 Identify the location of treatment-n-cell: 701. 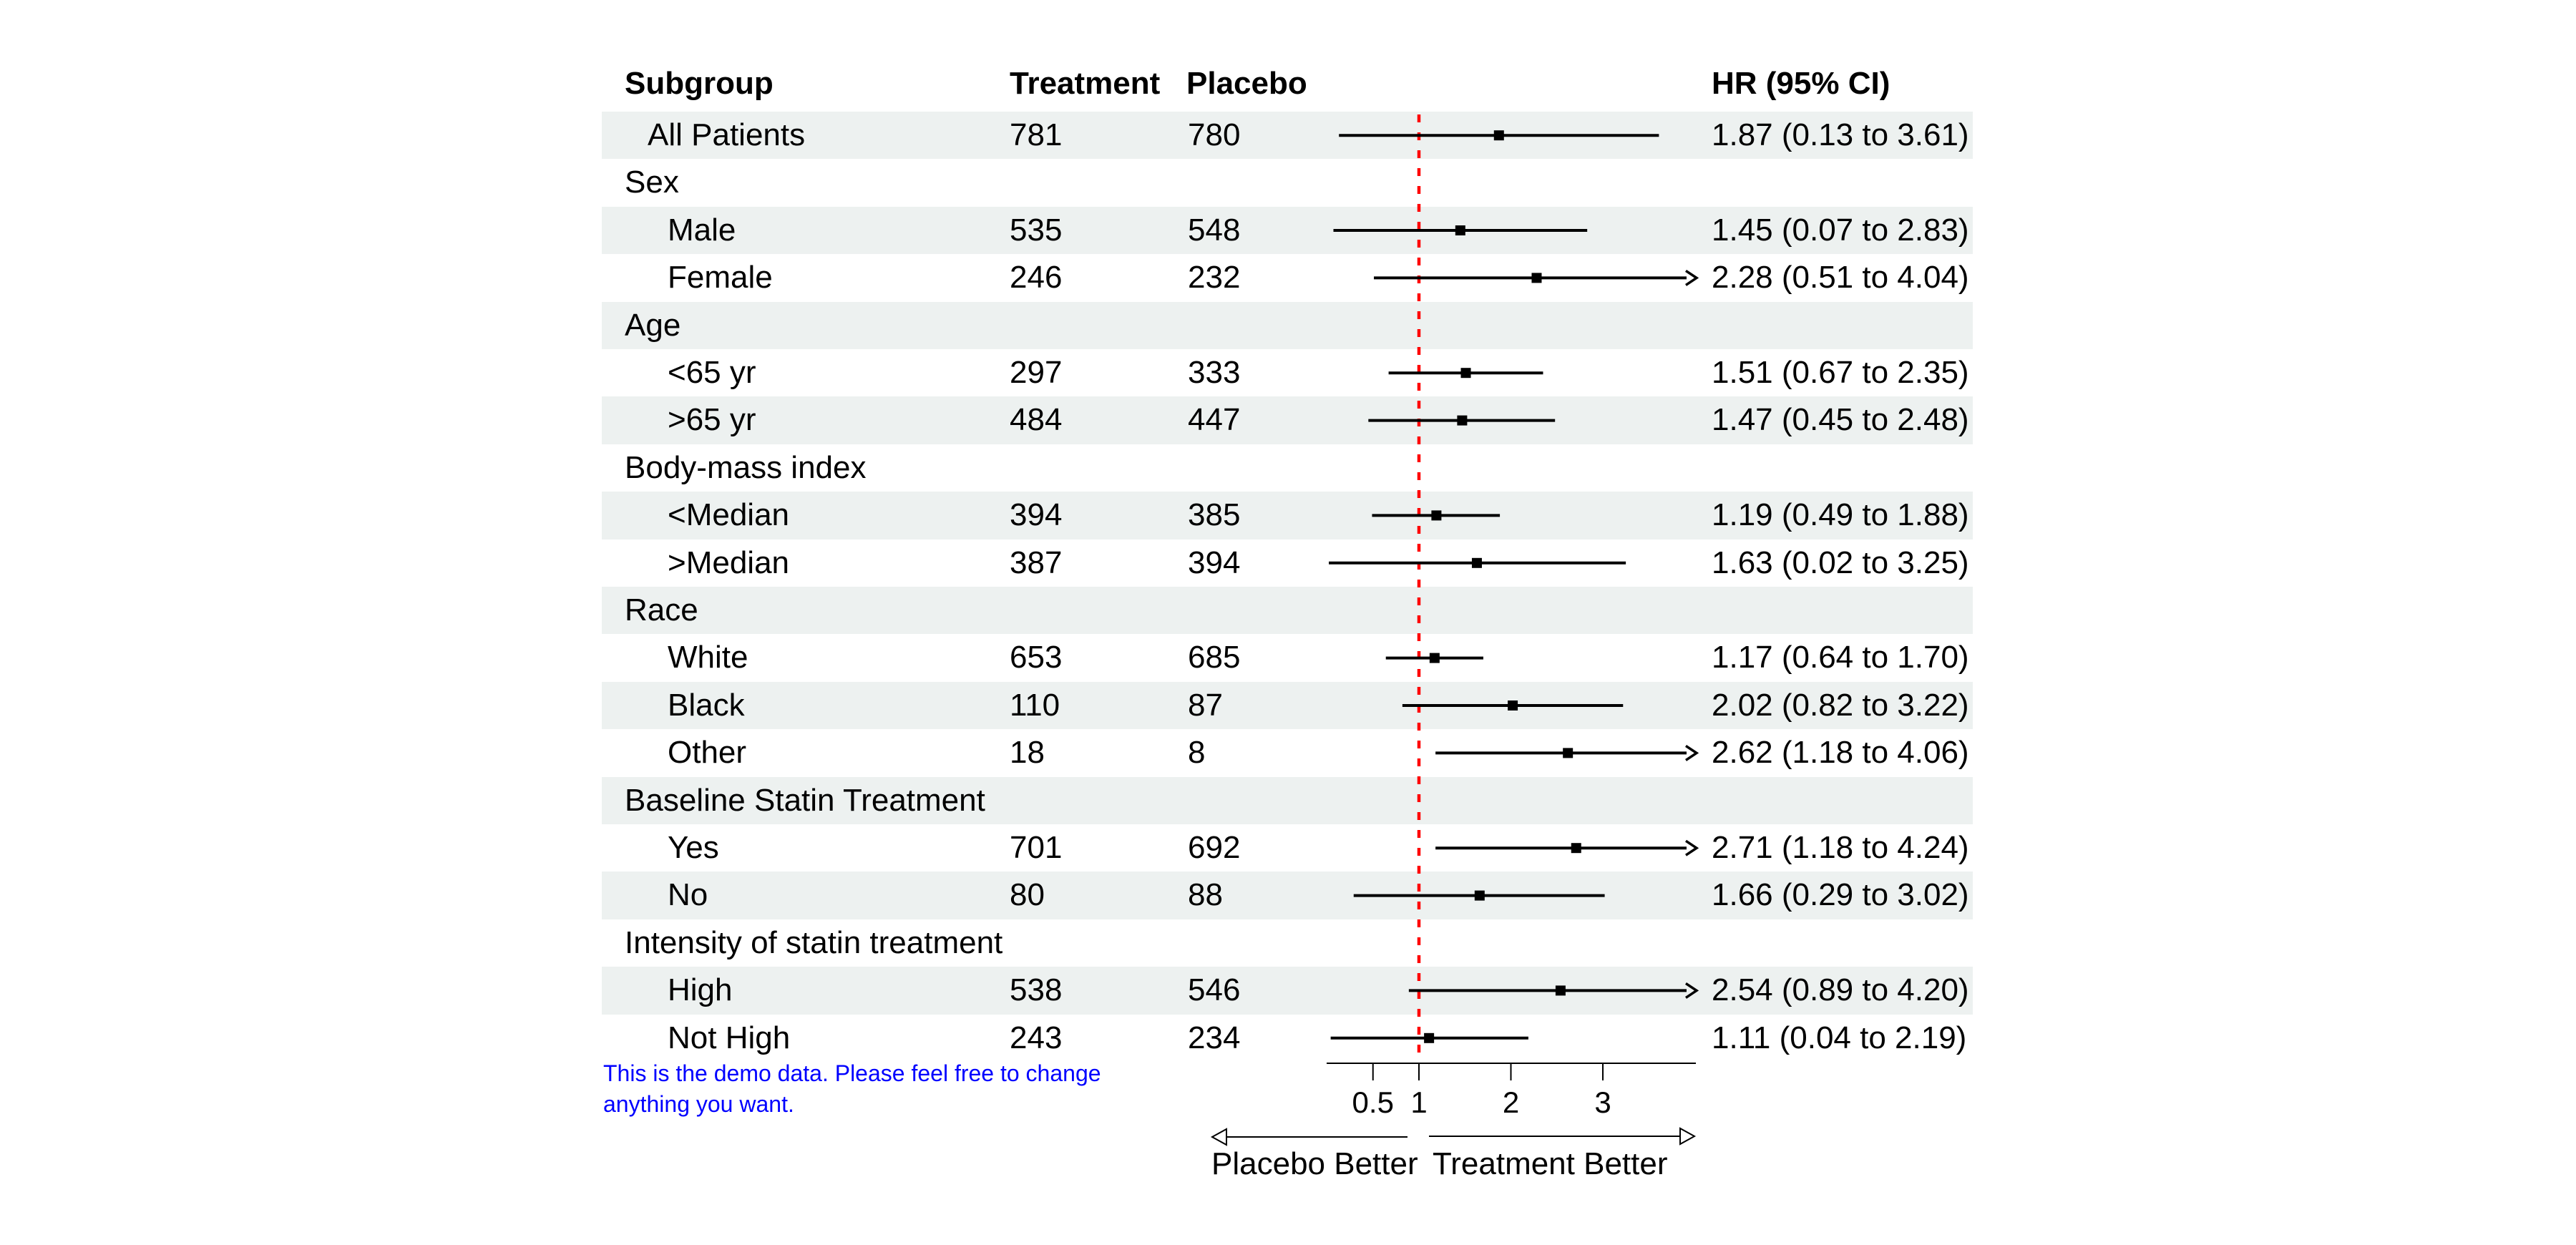
(1036, 847).